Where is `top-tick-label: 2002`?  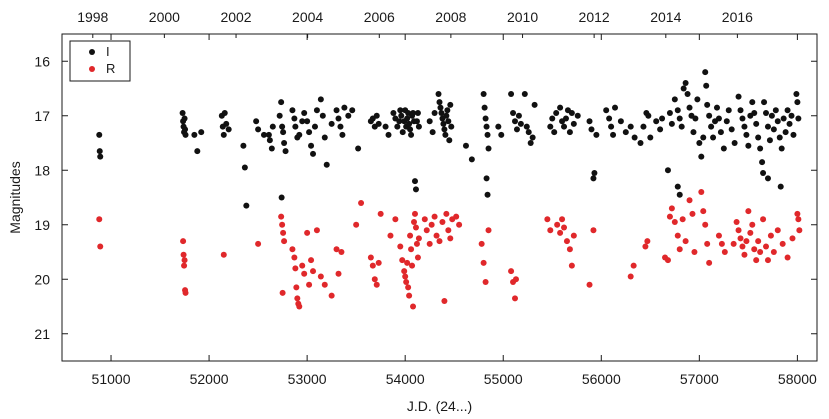 top-tick-label: 2002 is located at coordinates (235, 17).